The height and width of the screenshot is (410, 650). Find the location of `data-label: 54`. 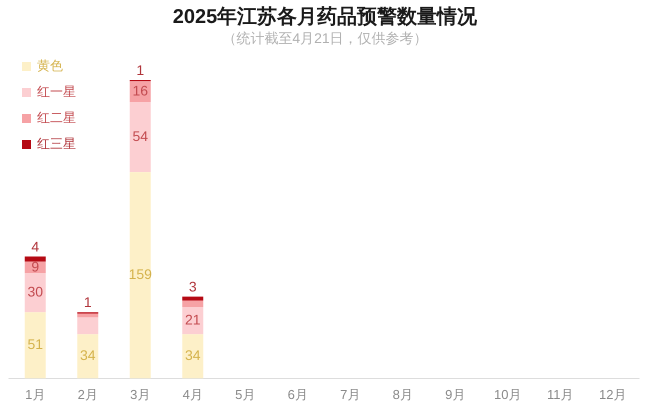

data-label: 54 is located at coordinates (140, 136).